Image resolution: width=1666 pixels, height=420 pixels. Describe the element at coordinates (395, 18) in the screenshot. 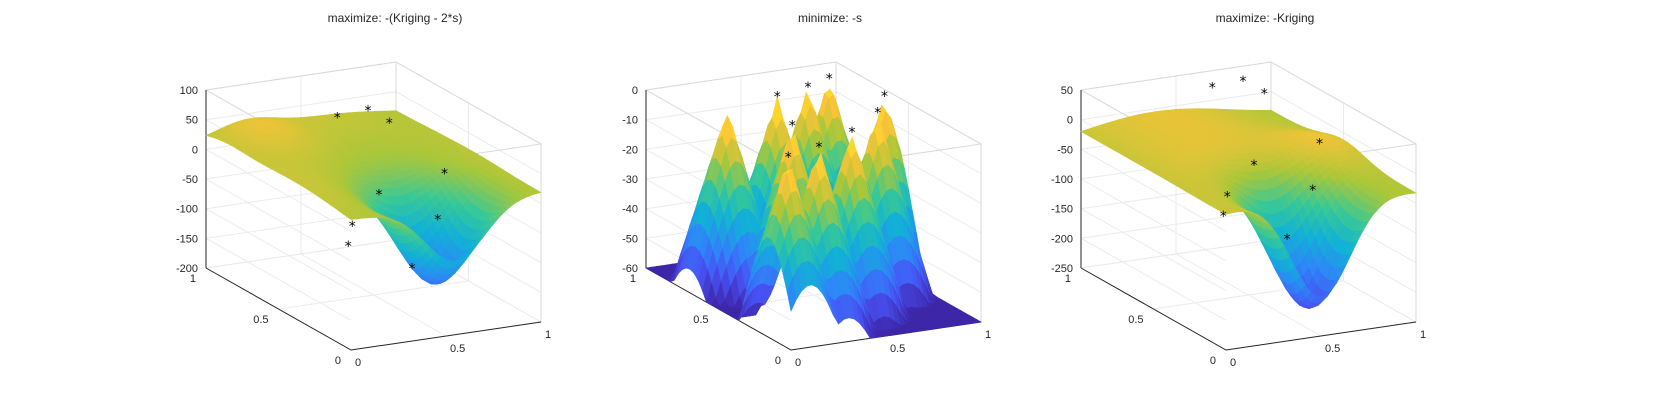

I see `plot-title-1: maximize: -(Kriging - 2*s)` at that location.